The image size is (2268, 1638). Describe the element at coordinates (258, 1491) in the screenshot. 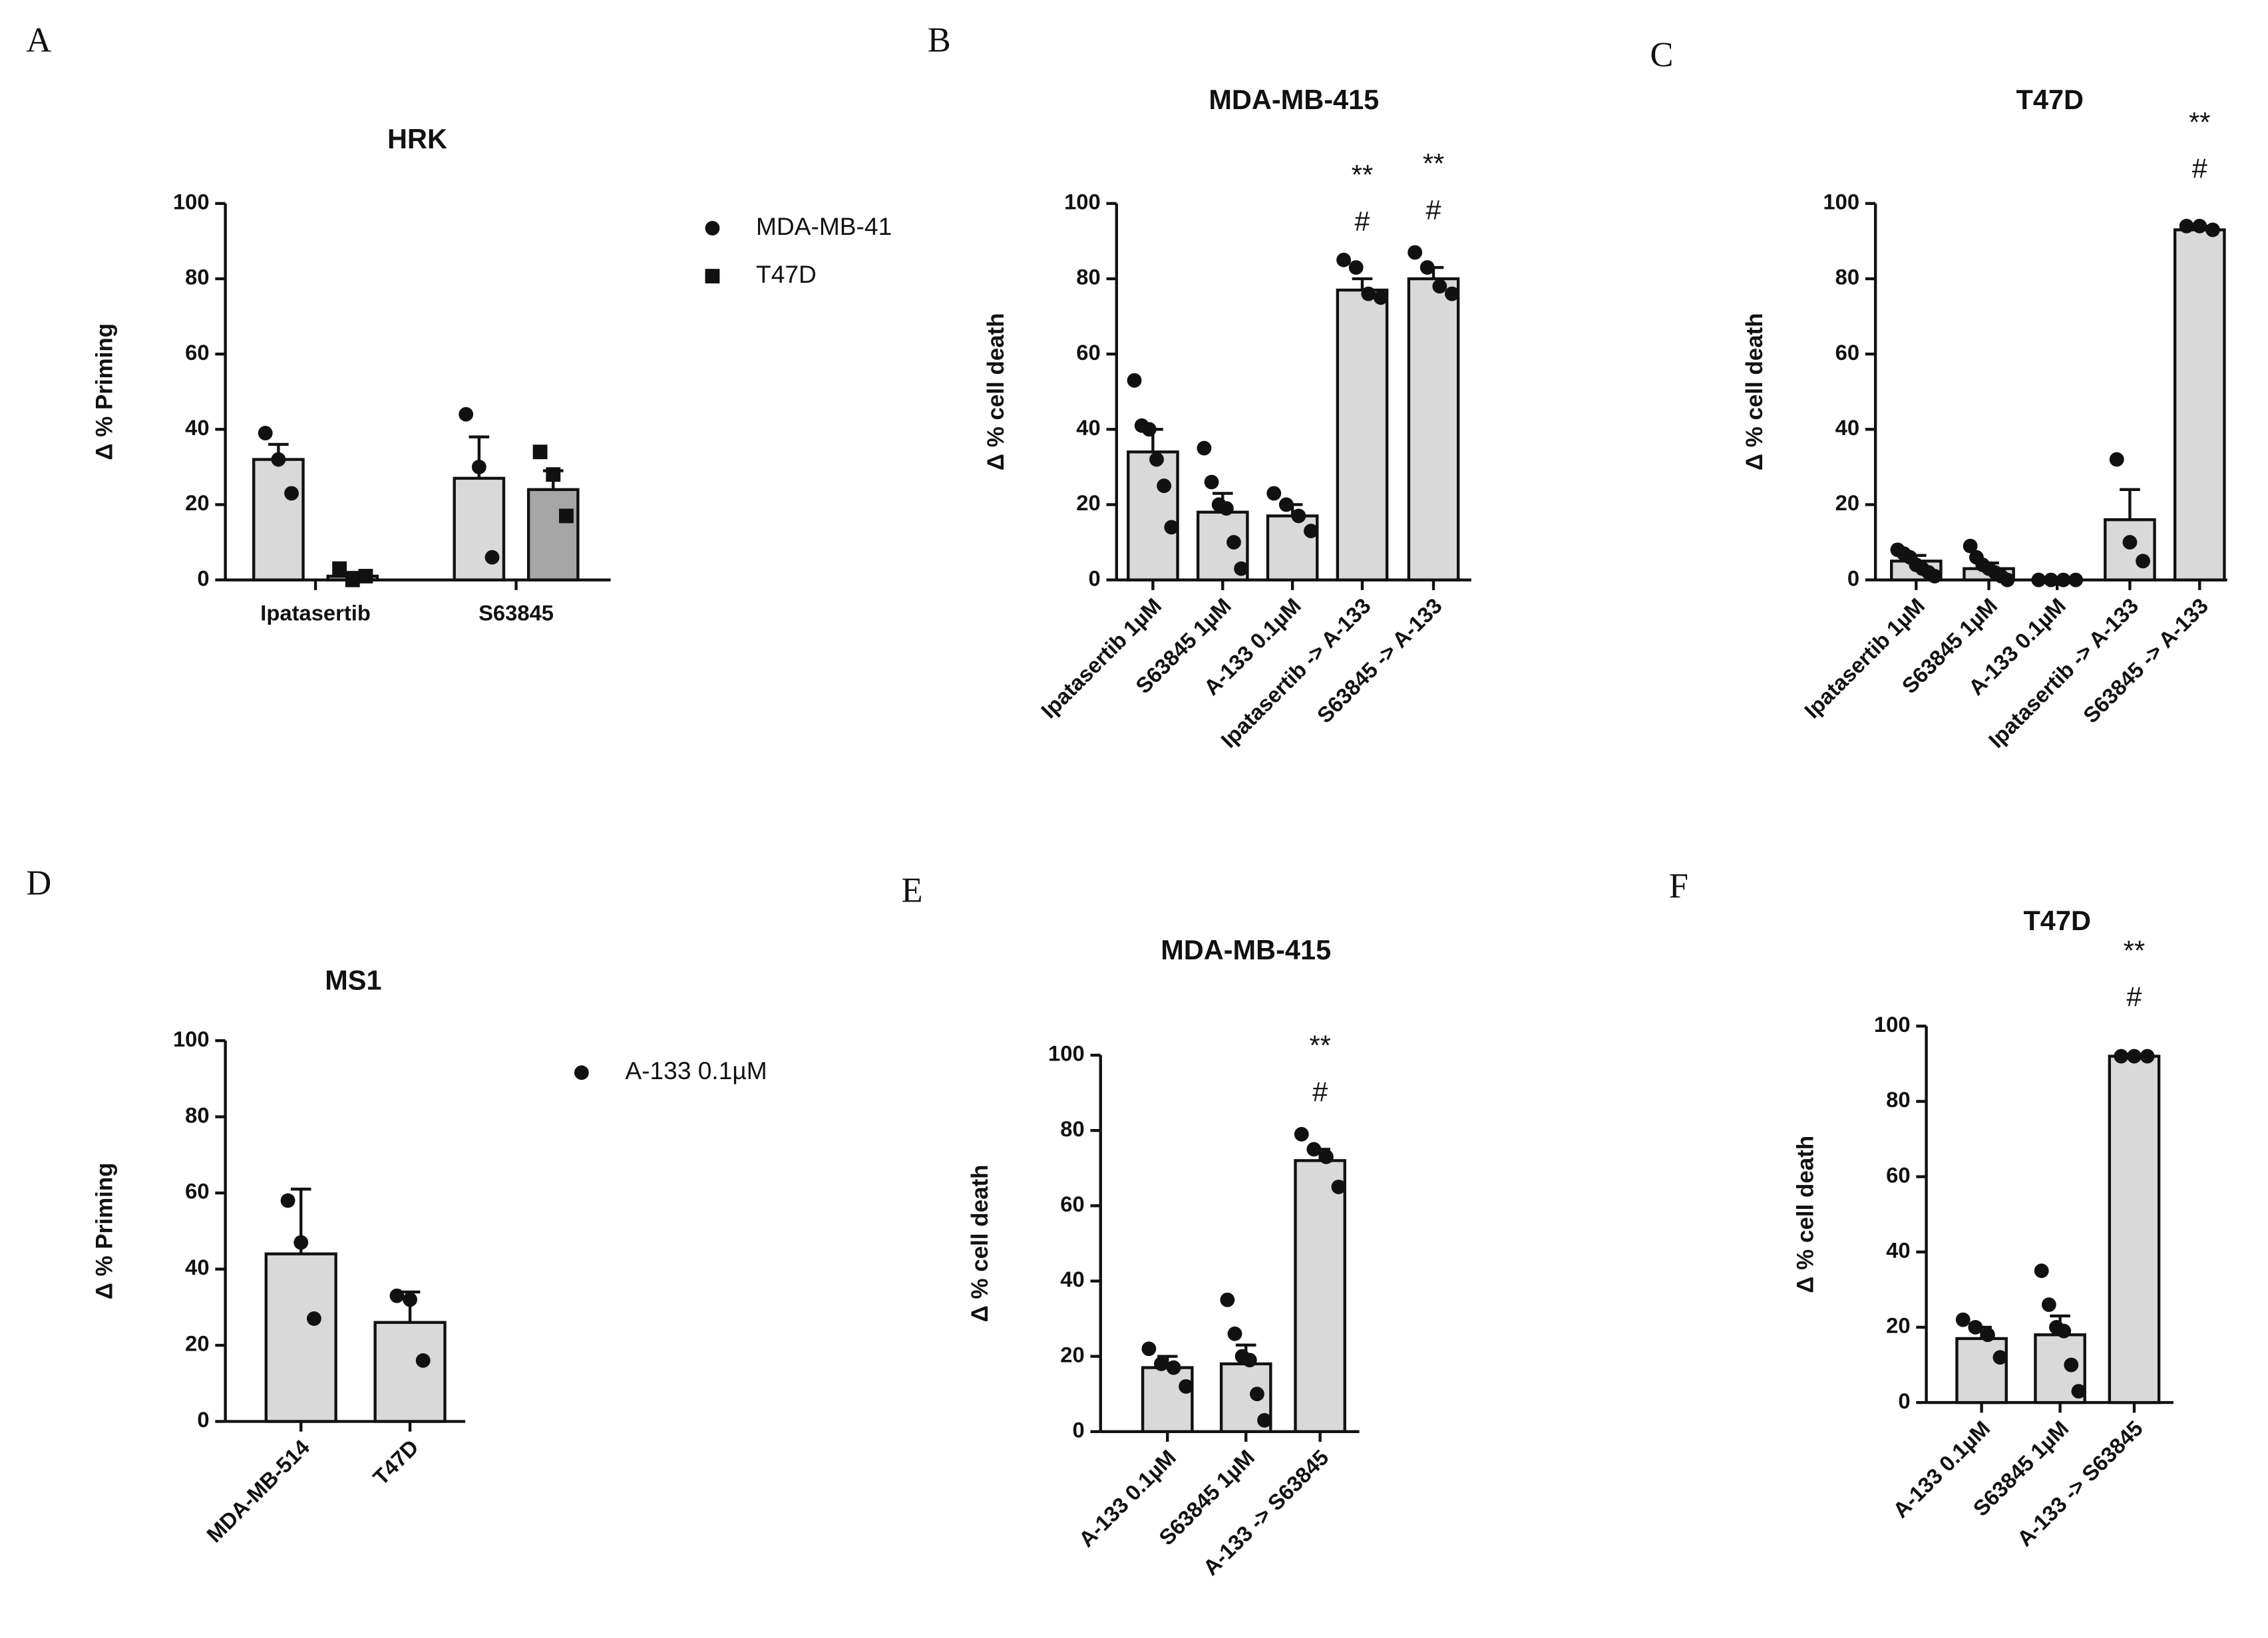

I see `x-tick-label: MDA-MB-514` at that location.